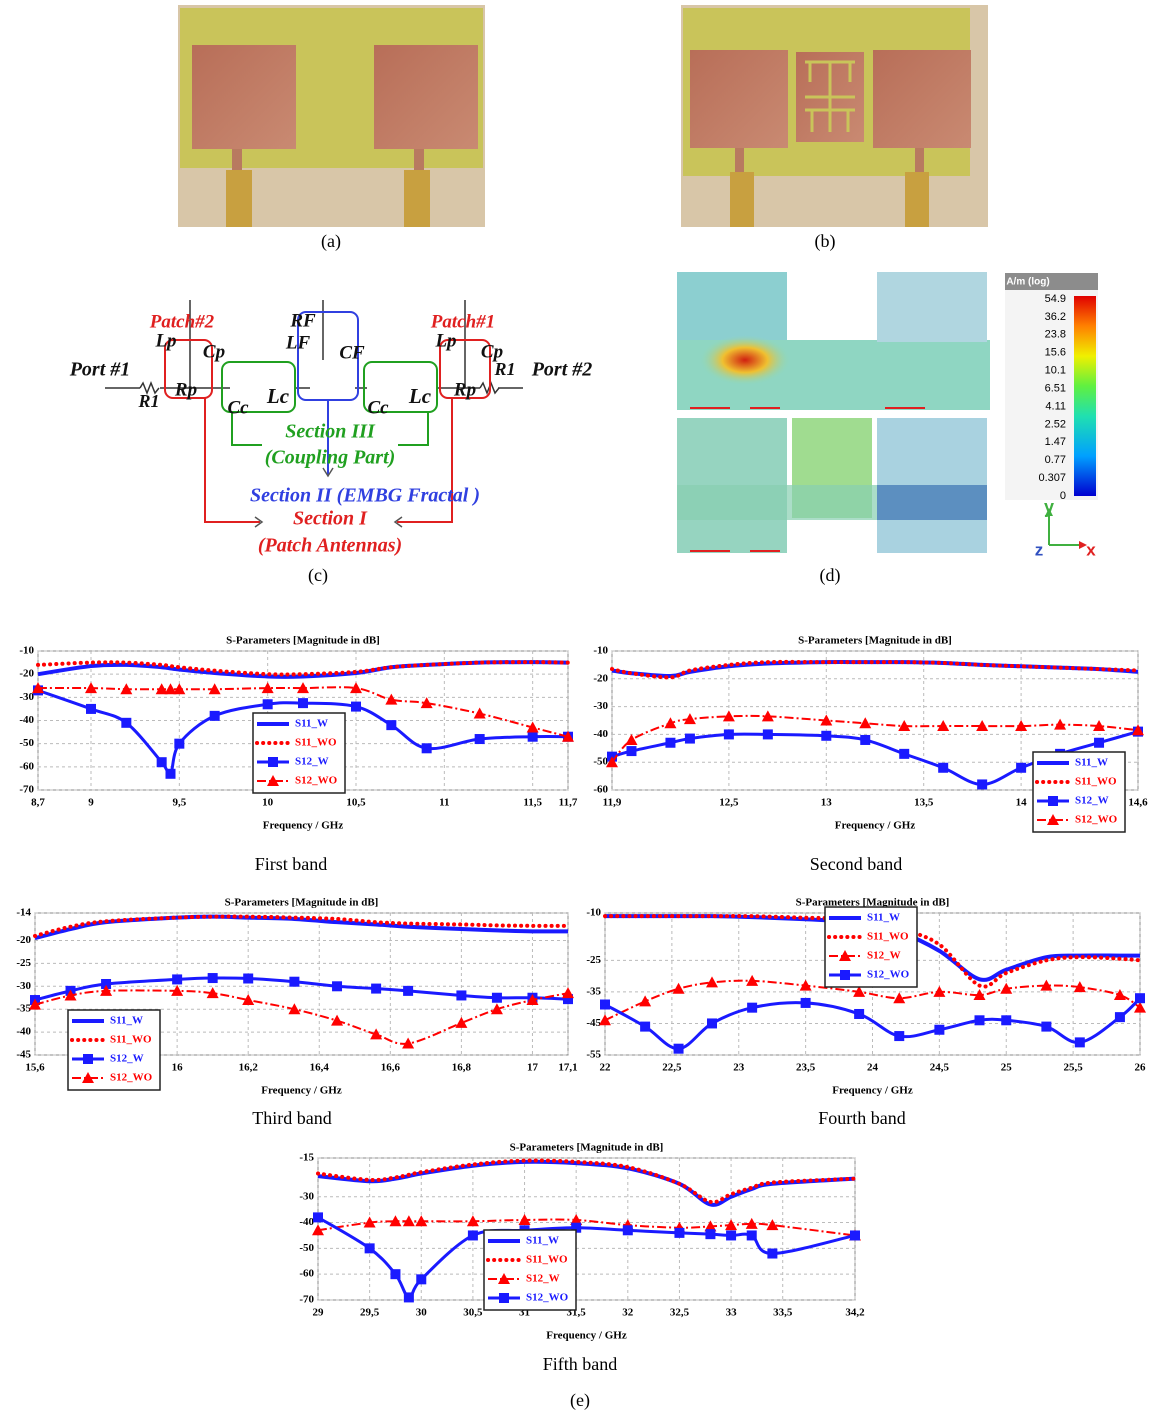 This screenshot has height=1418, width=1155. Describe the element at coordinates (302, 320) in the screenshot. I see `circuit-label: RF` at that location.